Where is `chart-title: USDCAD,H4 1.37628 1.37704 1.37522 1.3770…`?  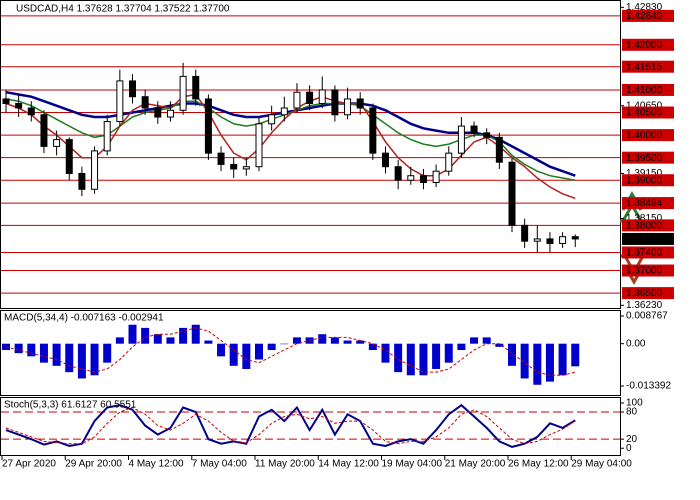 chart-title: USDCAD,H4 1.37628 1.37704 1.37522 1.3770… is located at coordinates (123, 9).